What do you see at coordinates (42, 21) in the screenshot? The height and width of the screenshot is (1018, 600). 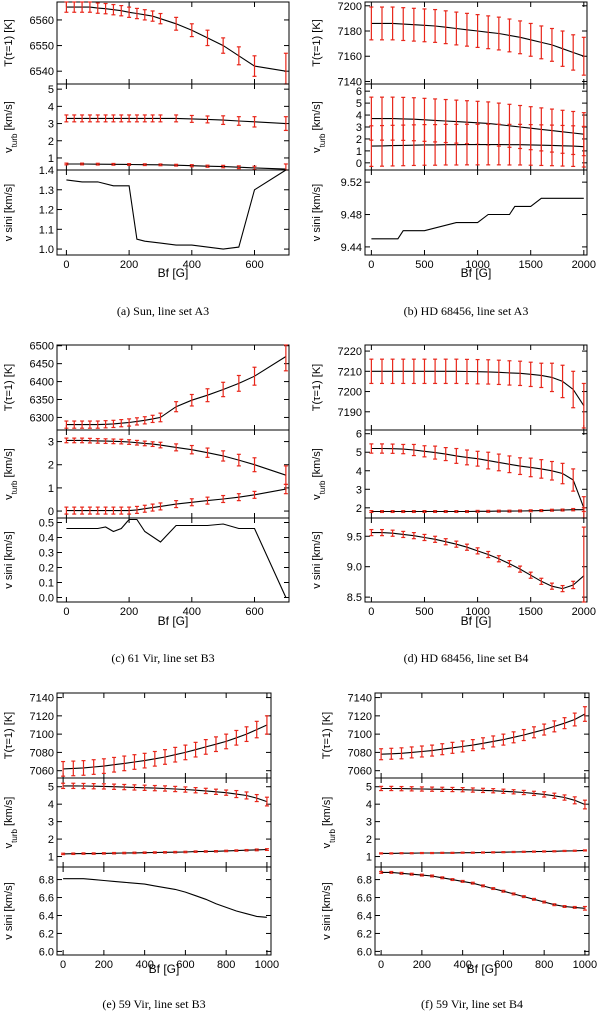 I see `y-tick-label: 6560` at bounding box center [42, 21].